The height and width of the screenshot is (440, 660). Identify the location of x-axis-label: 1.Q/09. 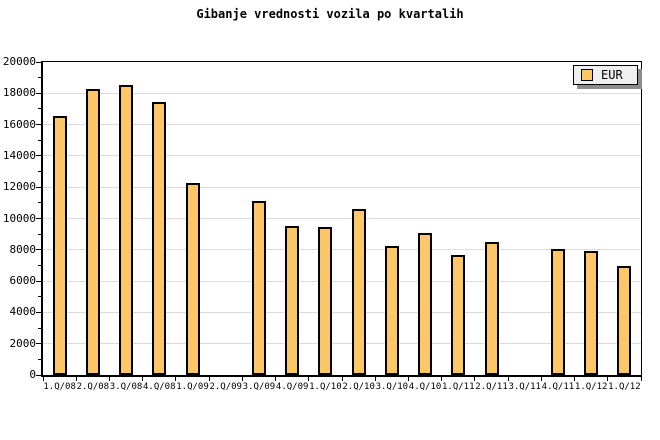
(192, 387).